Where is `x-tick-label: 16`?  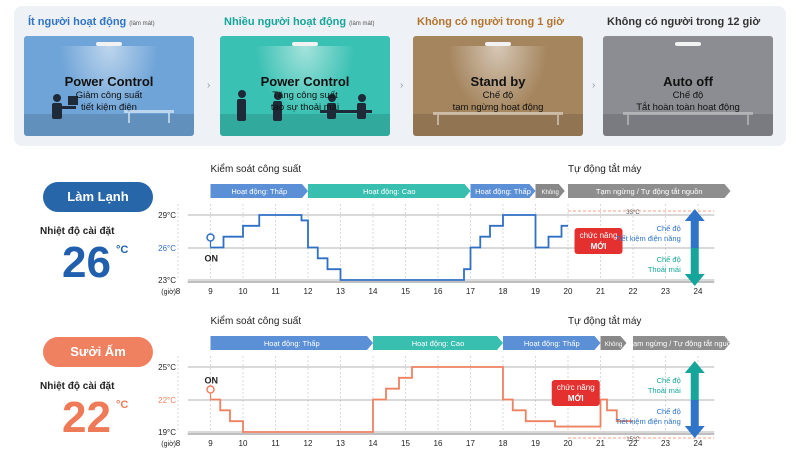
x-tick-label: 16 is located at coordinates (438, 443).